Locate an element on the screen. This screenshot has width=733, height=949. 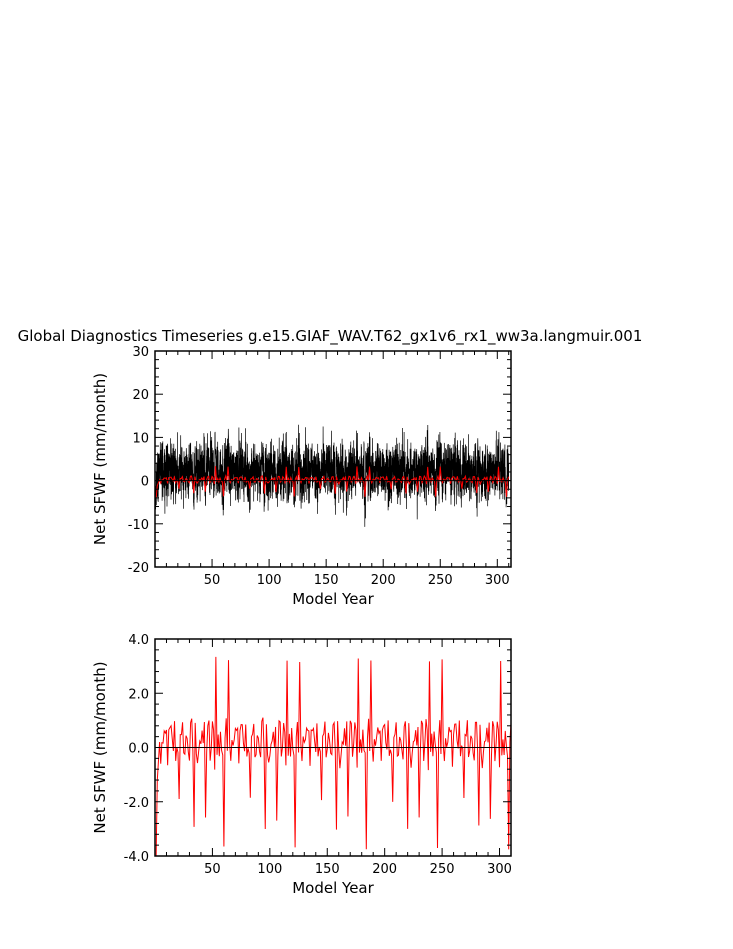
y-tick-label: 30 is located at coordinates (140, 352).